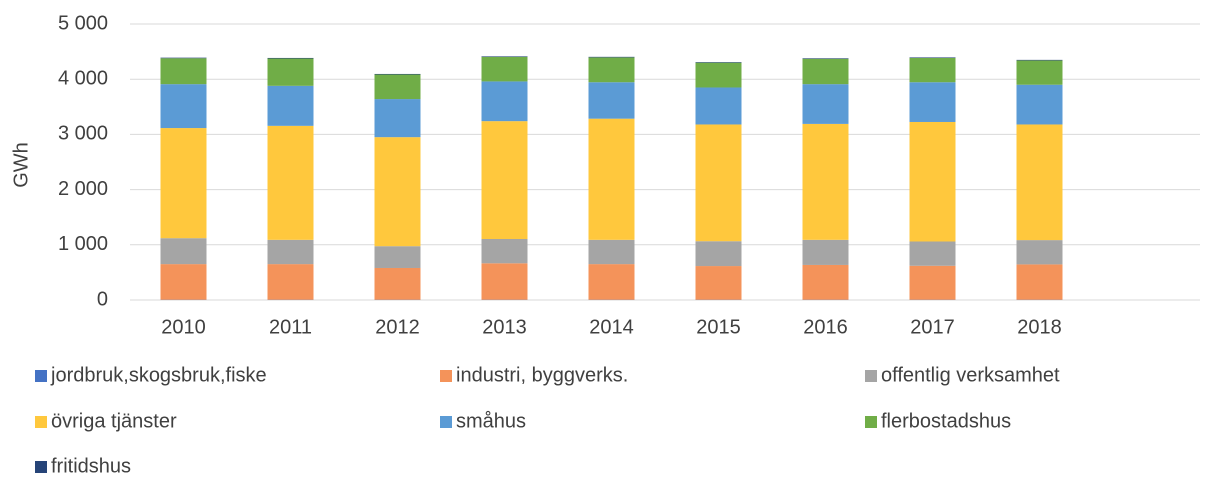 This screenshot has height=477, width=1208. What do you see at coordinates (83, 78) in the screenshot?
I see `y-tick-label: 4 000` at bounding box center [83, 78].